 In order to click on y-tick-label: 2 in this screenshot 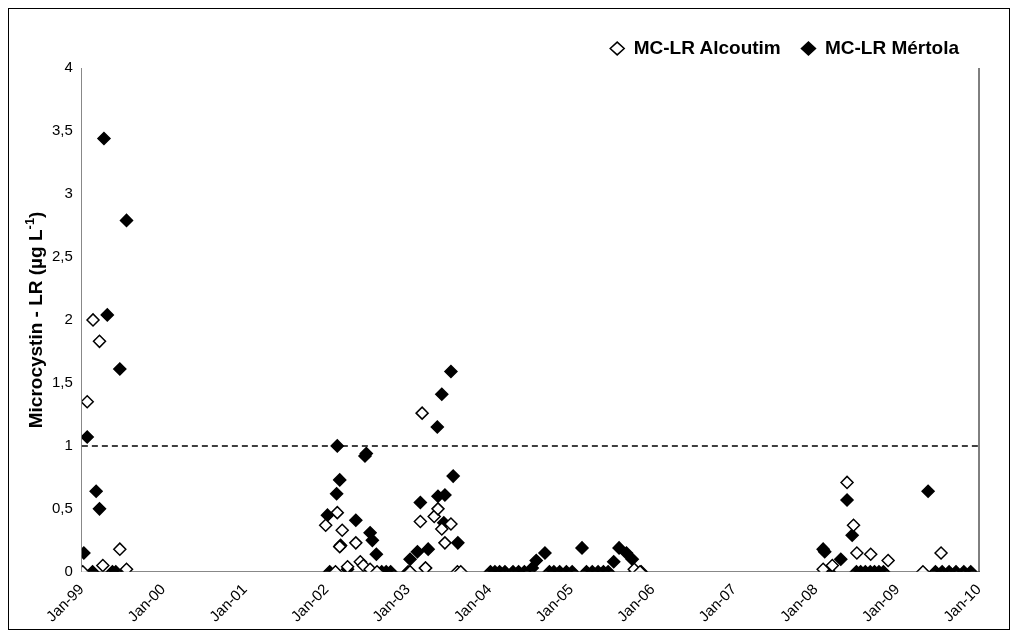, I will do `click(68, 319)`.